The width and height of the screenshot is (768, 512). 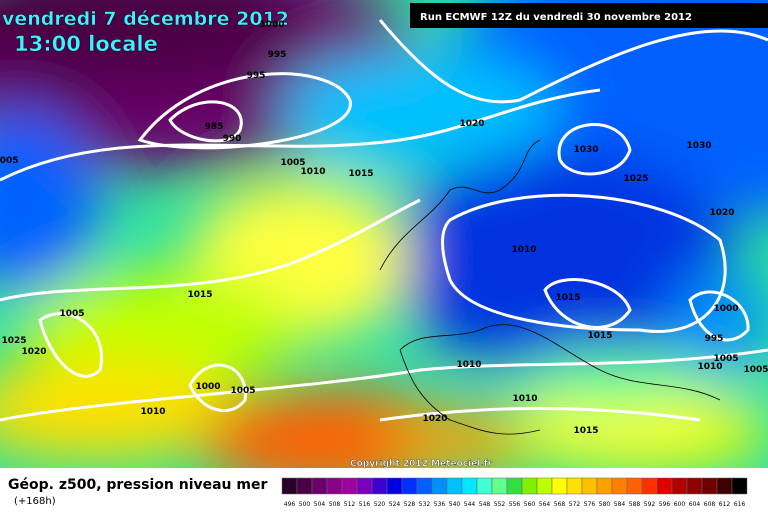 I want to click on run-box, so click(x=589, y=15).